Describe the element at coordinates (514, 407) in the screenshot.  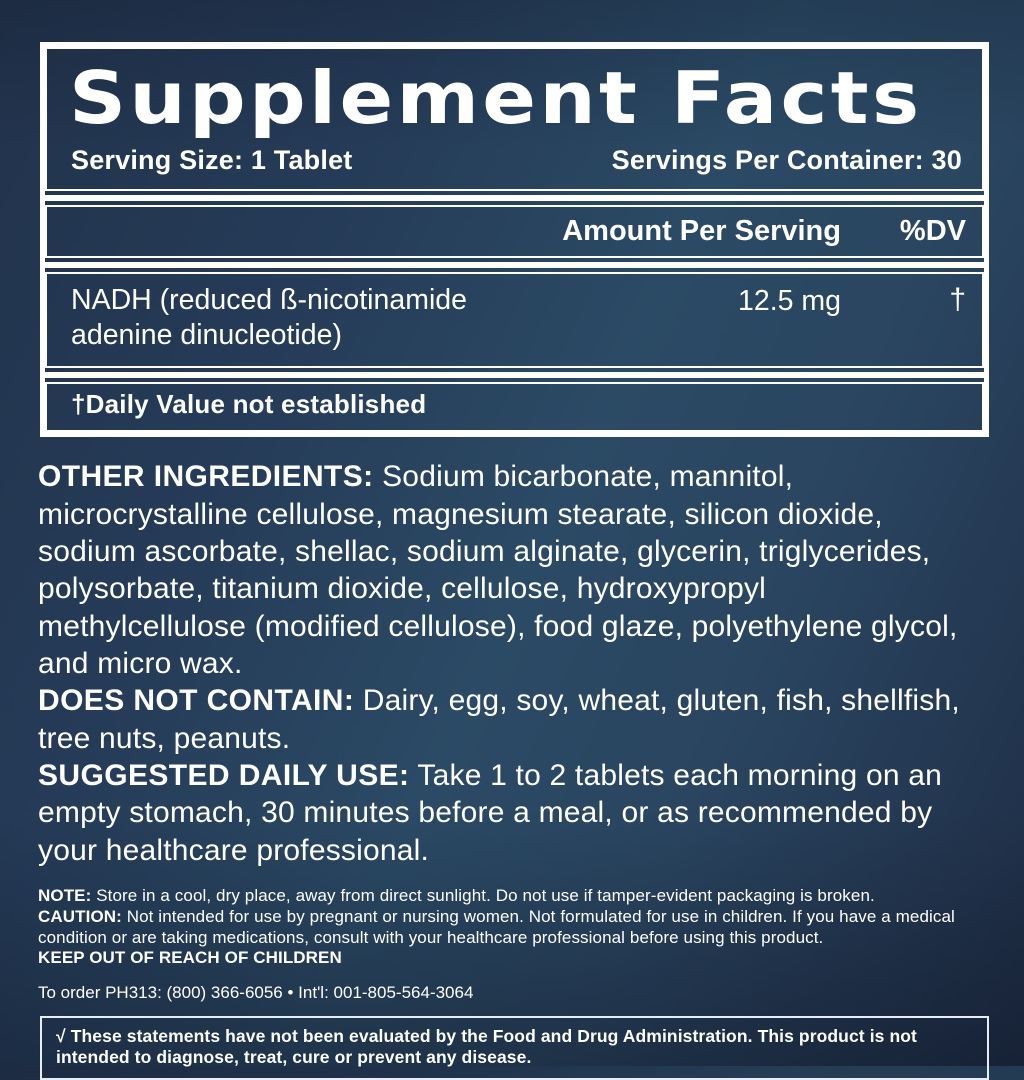
I see `daily-value-footnote: †Daily Value not established` at that location.